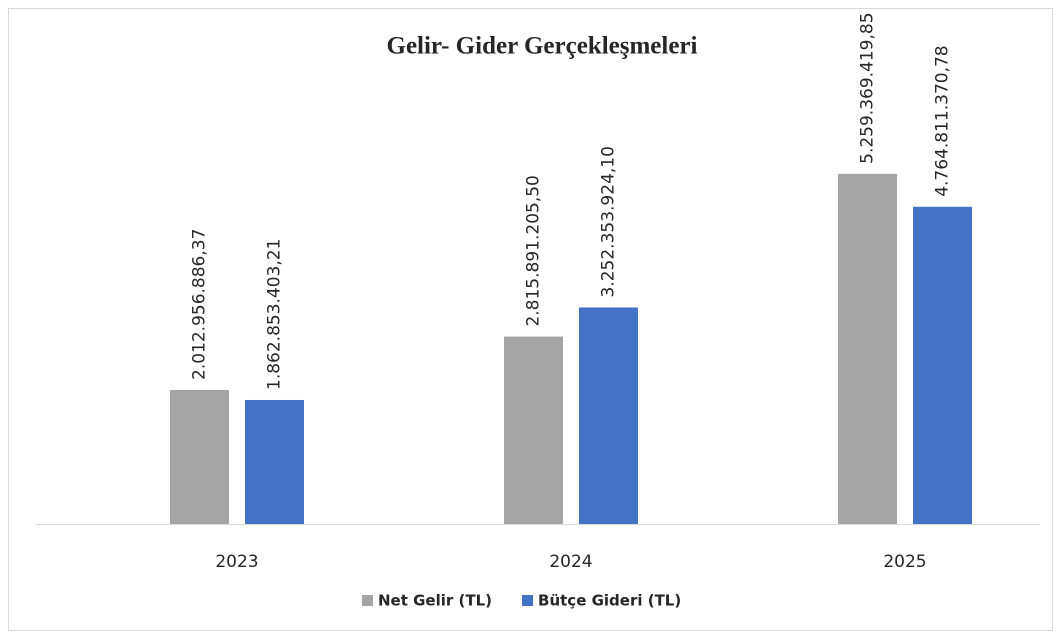  Describe the element at coordinates (542, 46) in the screenshot. I see `chart-title: Gelir- Gider Gerçekleşmeleri` at that location.